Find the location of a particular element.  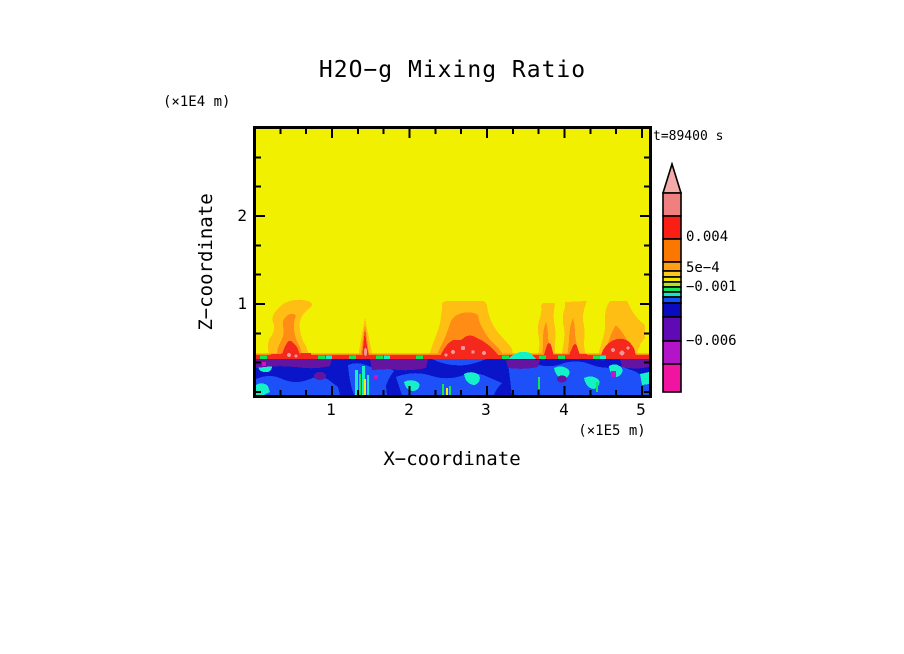

boundary-layer-purple-band is located at coordinates (452, 371).